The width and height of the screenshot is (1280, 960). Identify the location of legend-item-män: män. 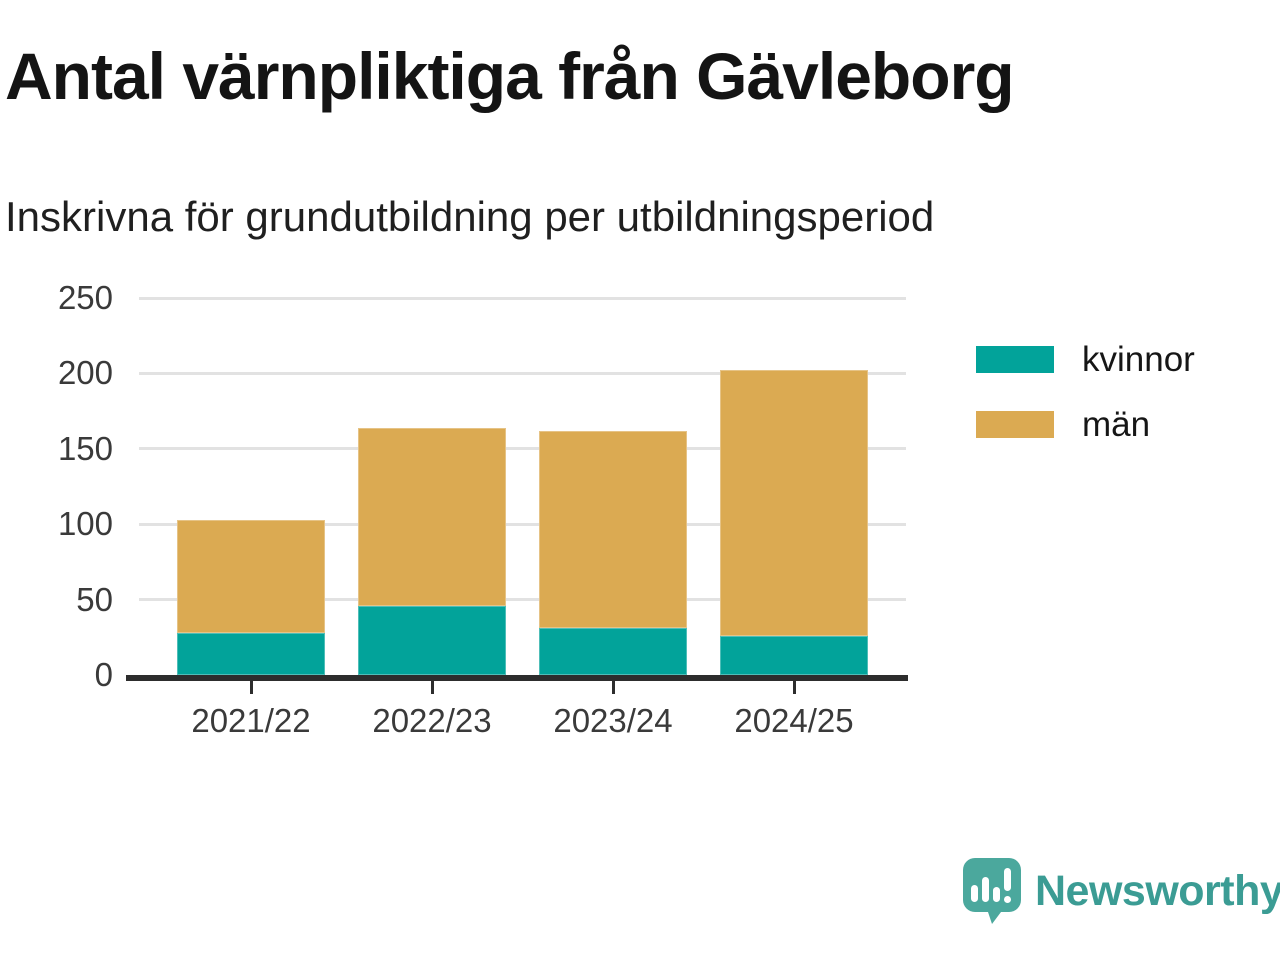
(1085, 424).